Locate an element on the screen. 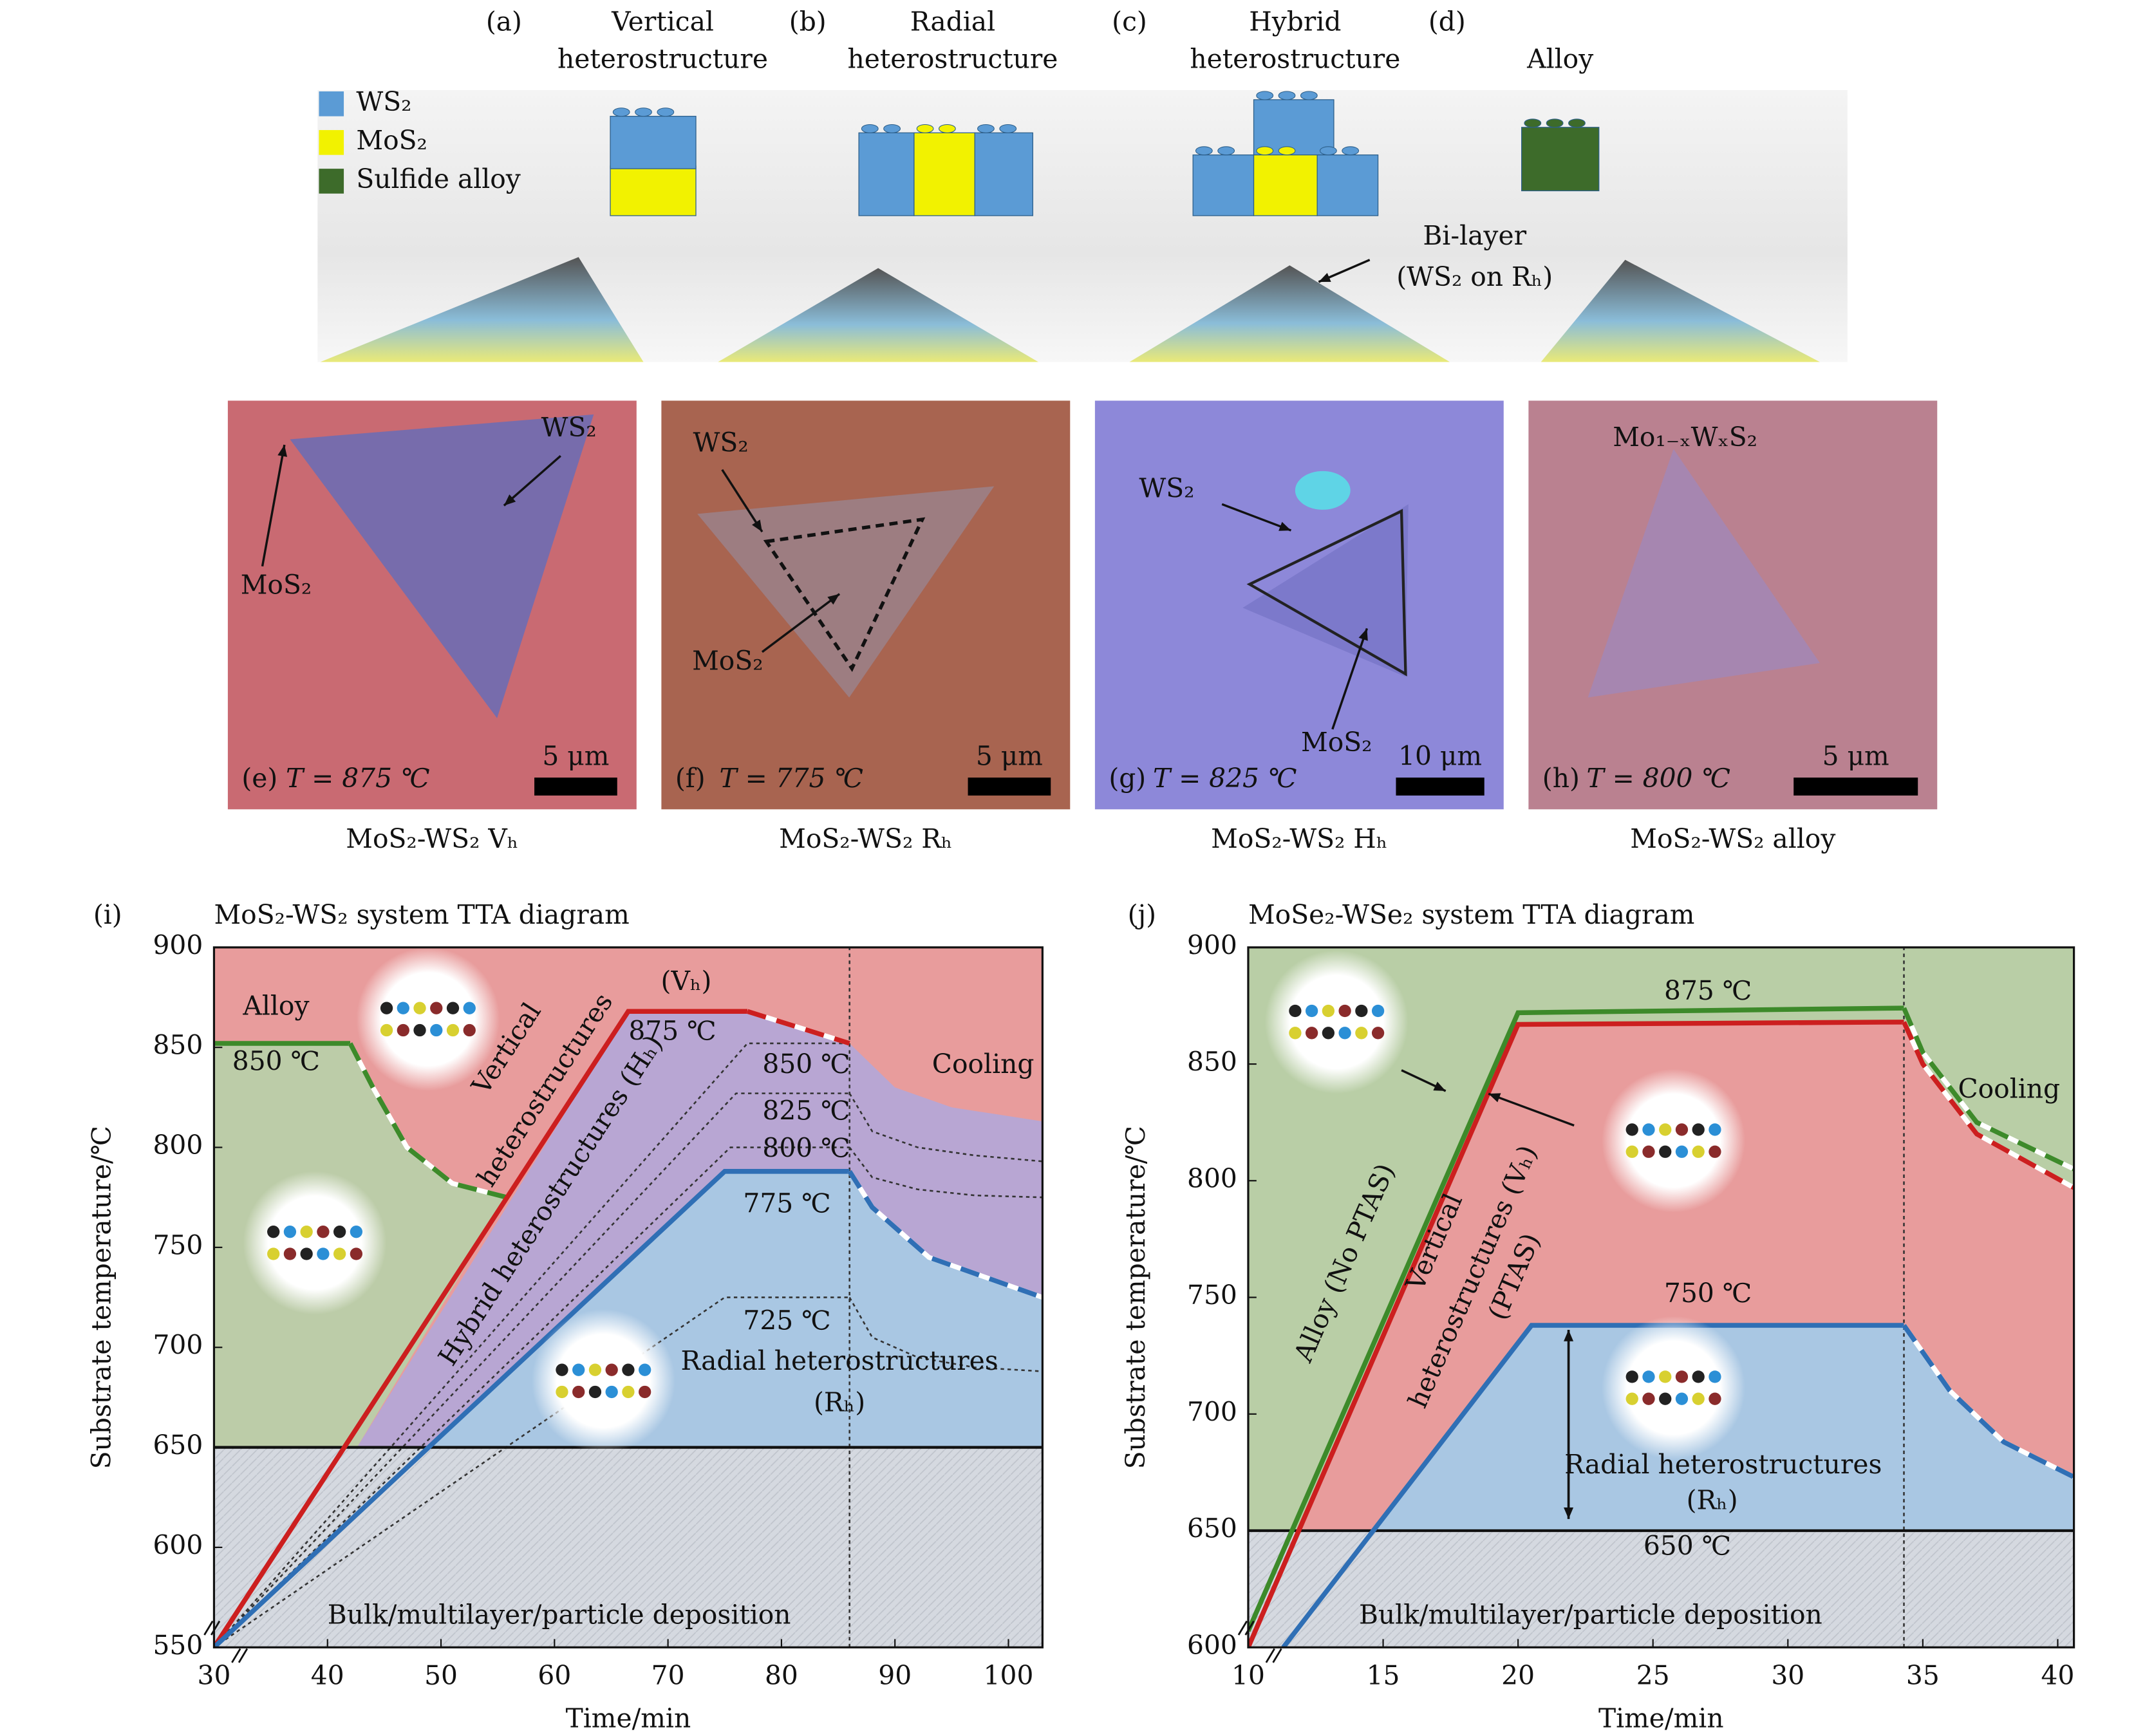  y-tick-label: 650 is located at coordinates (1212, 1528).